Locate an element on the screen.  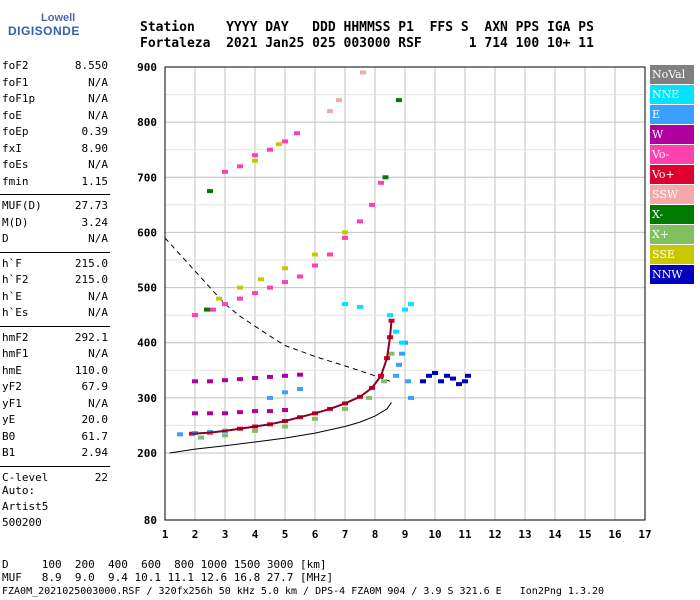
param-value: 61.7 is located at coordinates (95, 436).